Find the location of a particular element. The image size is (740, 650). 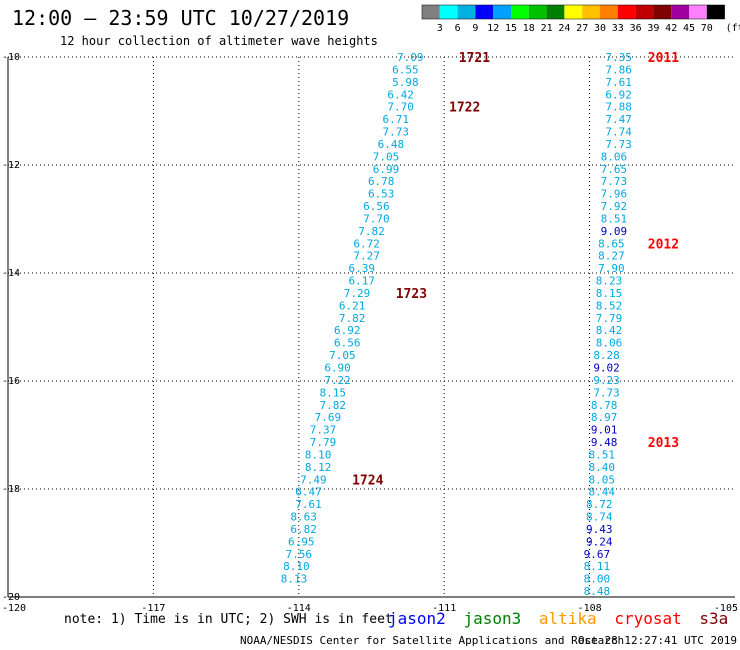

swh-value-label: 7.22 is located at coordinates (337, 380).